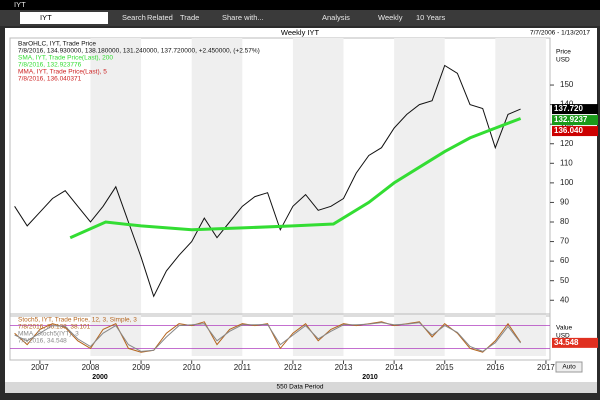 Image resolution: width=600 pixels, height=400 pixels. I want to click on auto-button, so click(569, 367).